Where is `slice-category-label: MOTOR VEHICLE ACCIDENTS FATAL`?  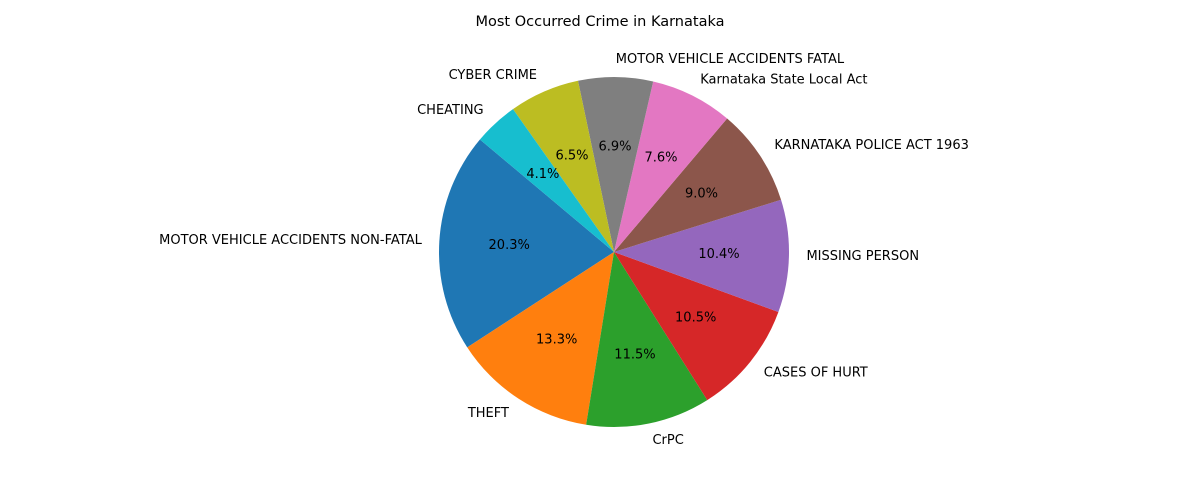
slice-category-label: MOTOR VEHICLE ACCIDENTS FATAL is located at coordinates (730, 59).